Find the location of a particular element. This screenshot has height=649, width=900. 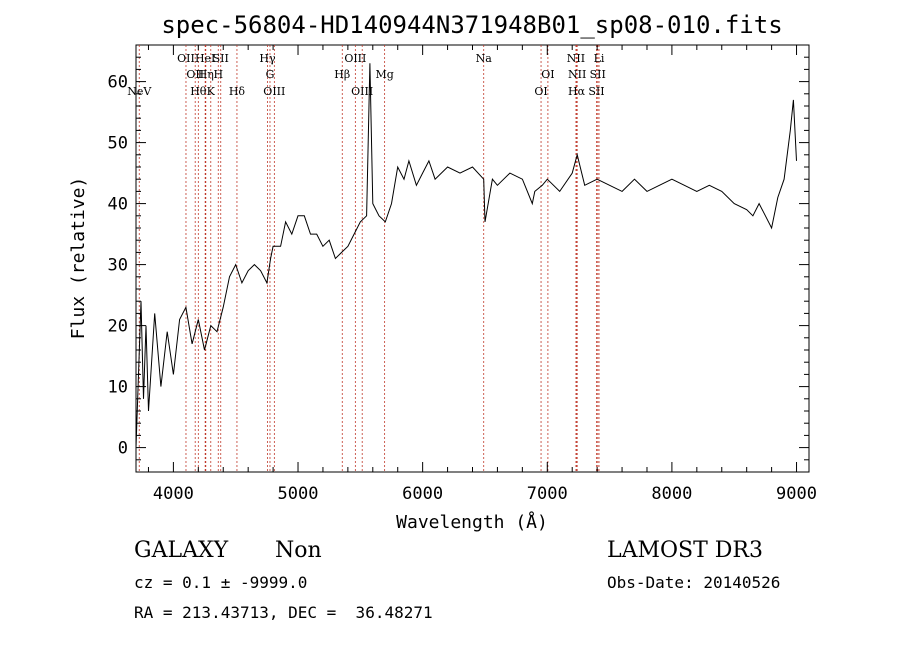

line-label: K is located at coordinates (211, 91).